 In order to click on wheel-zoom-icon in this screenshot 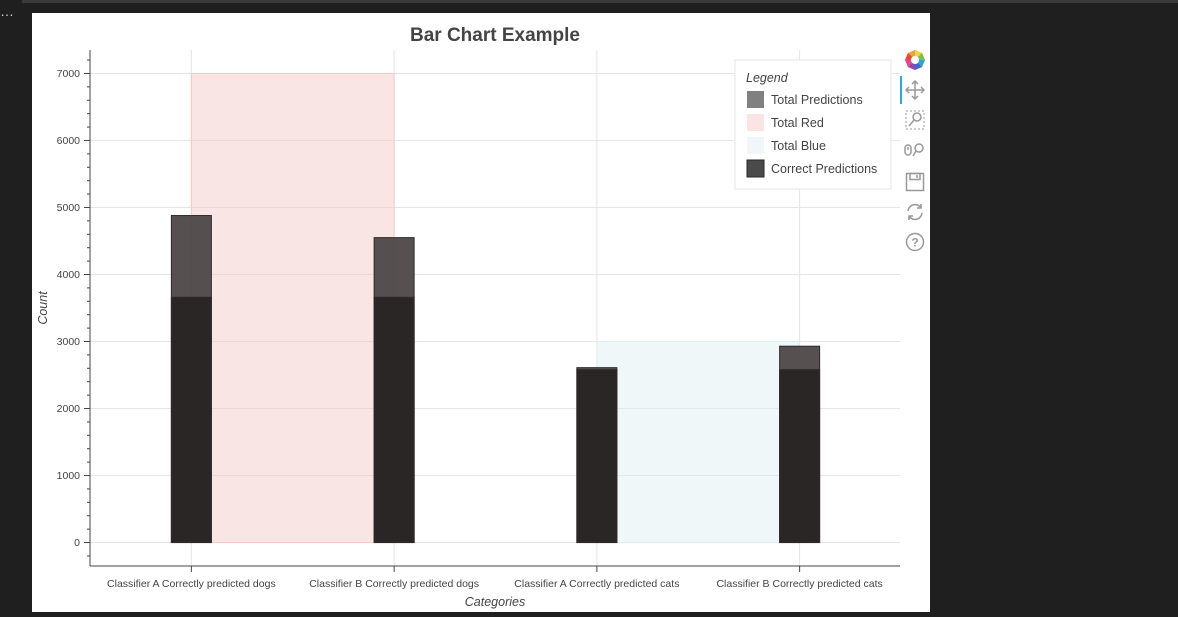, I will do `click(915, 150)`.